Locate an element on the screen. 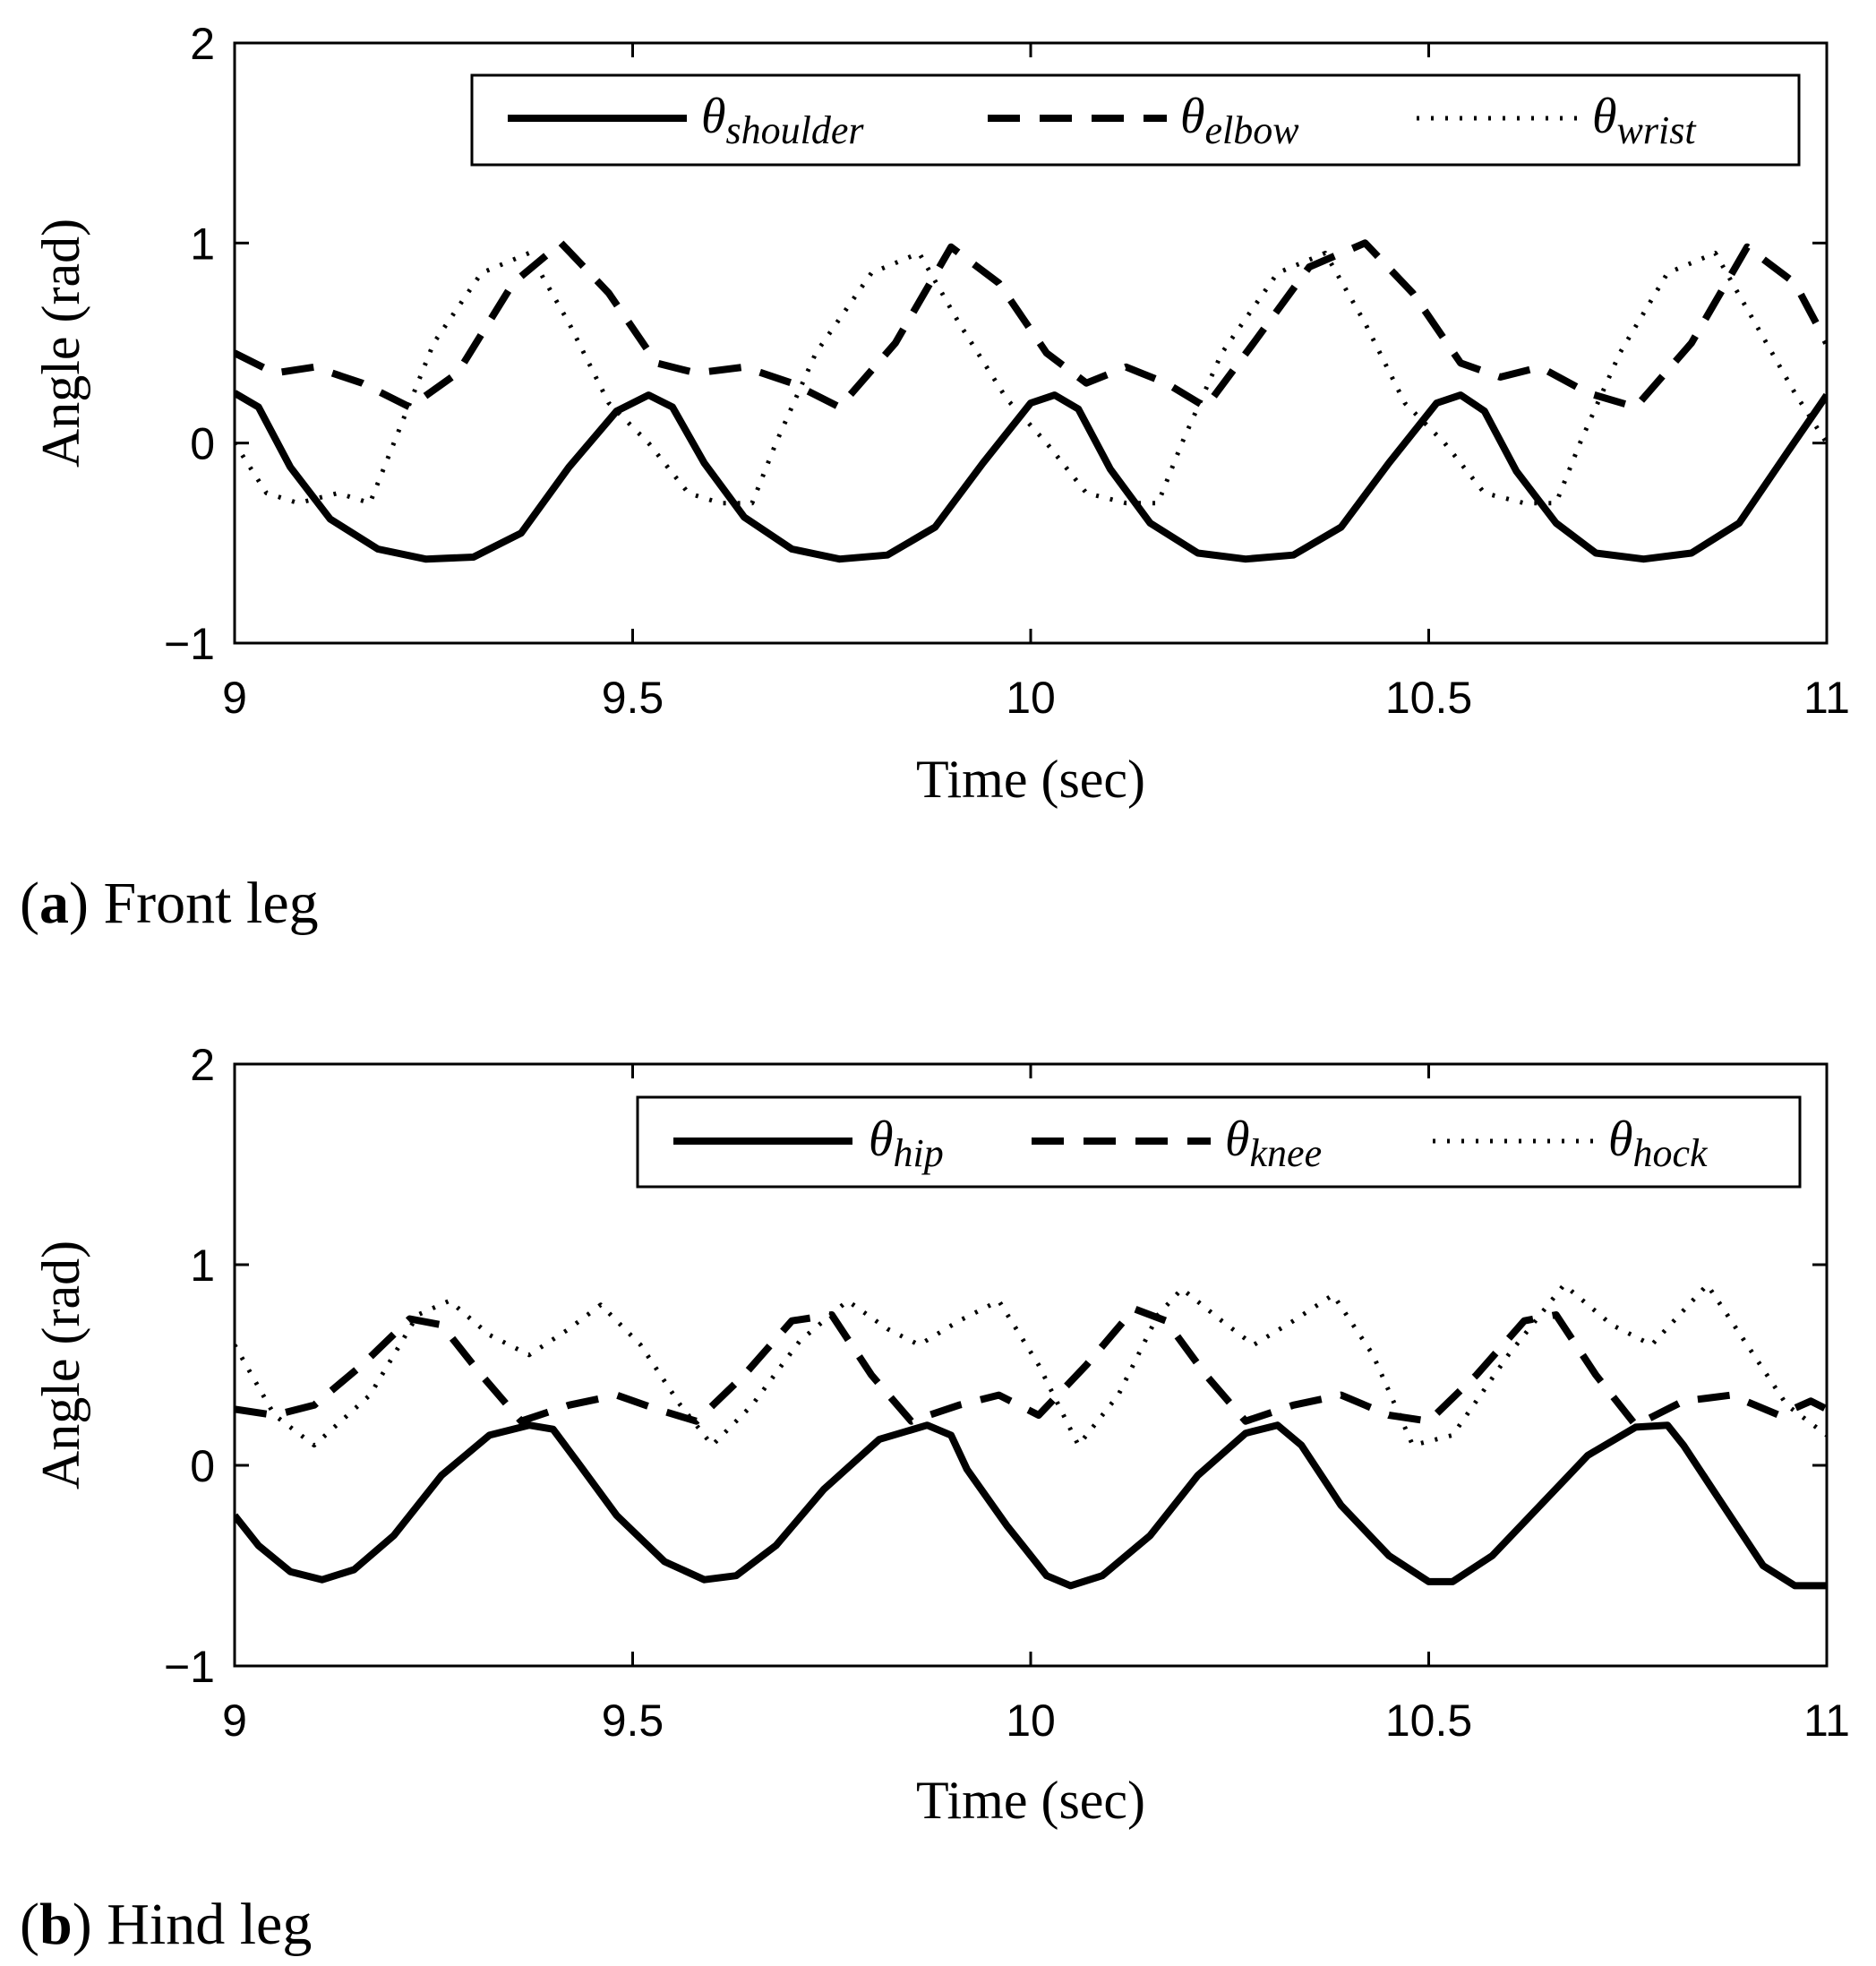  front-leg-series-elbow is located at coordinates (1031, 325).